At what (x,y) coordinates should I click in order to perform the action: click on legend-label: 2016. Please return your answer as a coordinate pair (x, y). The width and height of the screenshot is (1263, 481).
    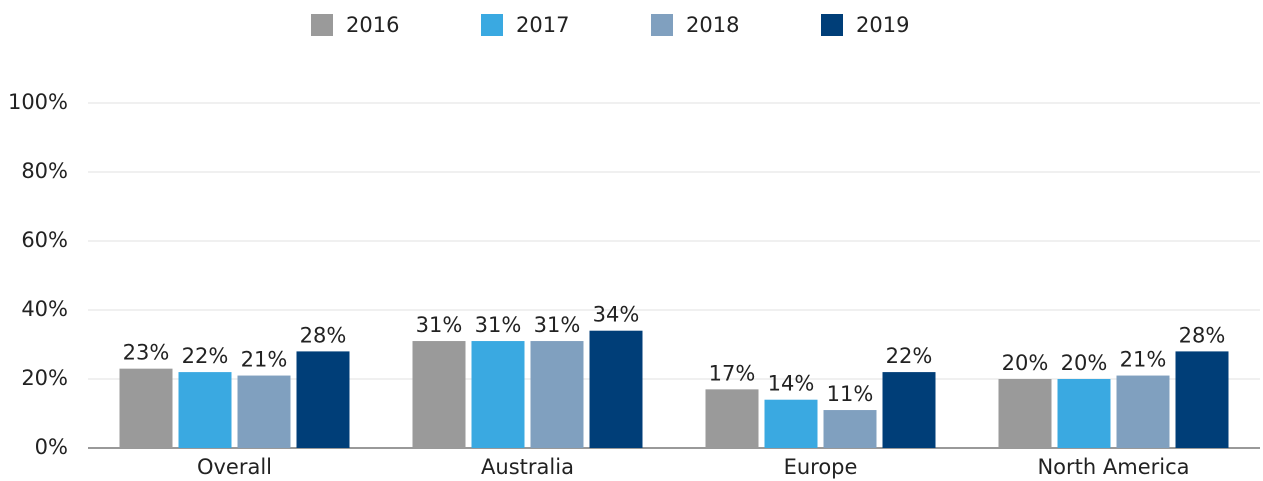
    Looking at the image, I should click on (372, 25).